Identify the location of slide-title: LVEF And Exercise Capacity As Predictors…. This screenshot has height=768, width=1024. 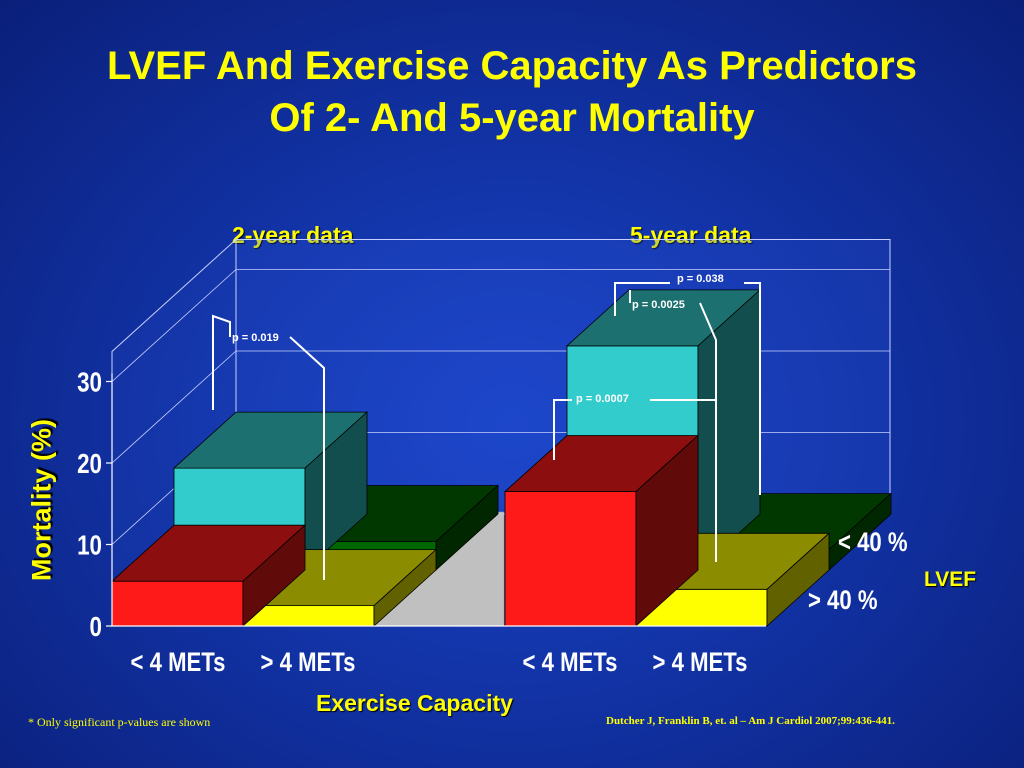
(512, 92).